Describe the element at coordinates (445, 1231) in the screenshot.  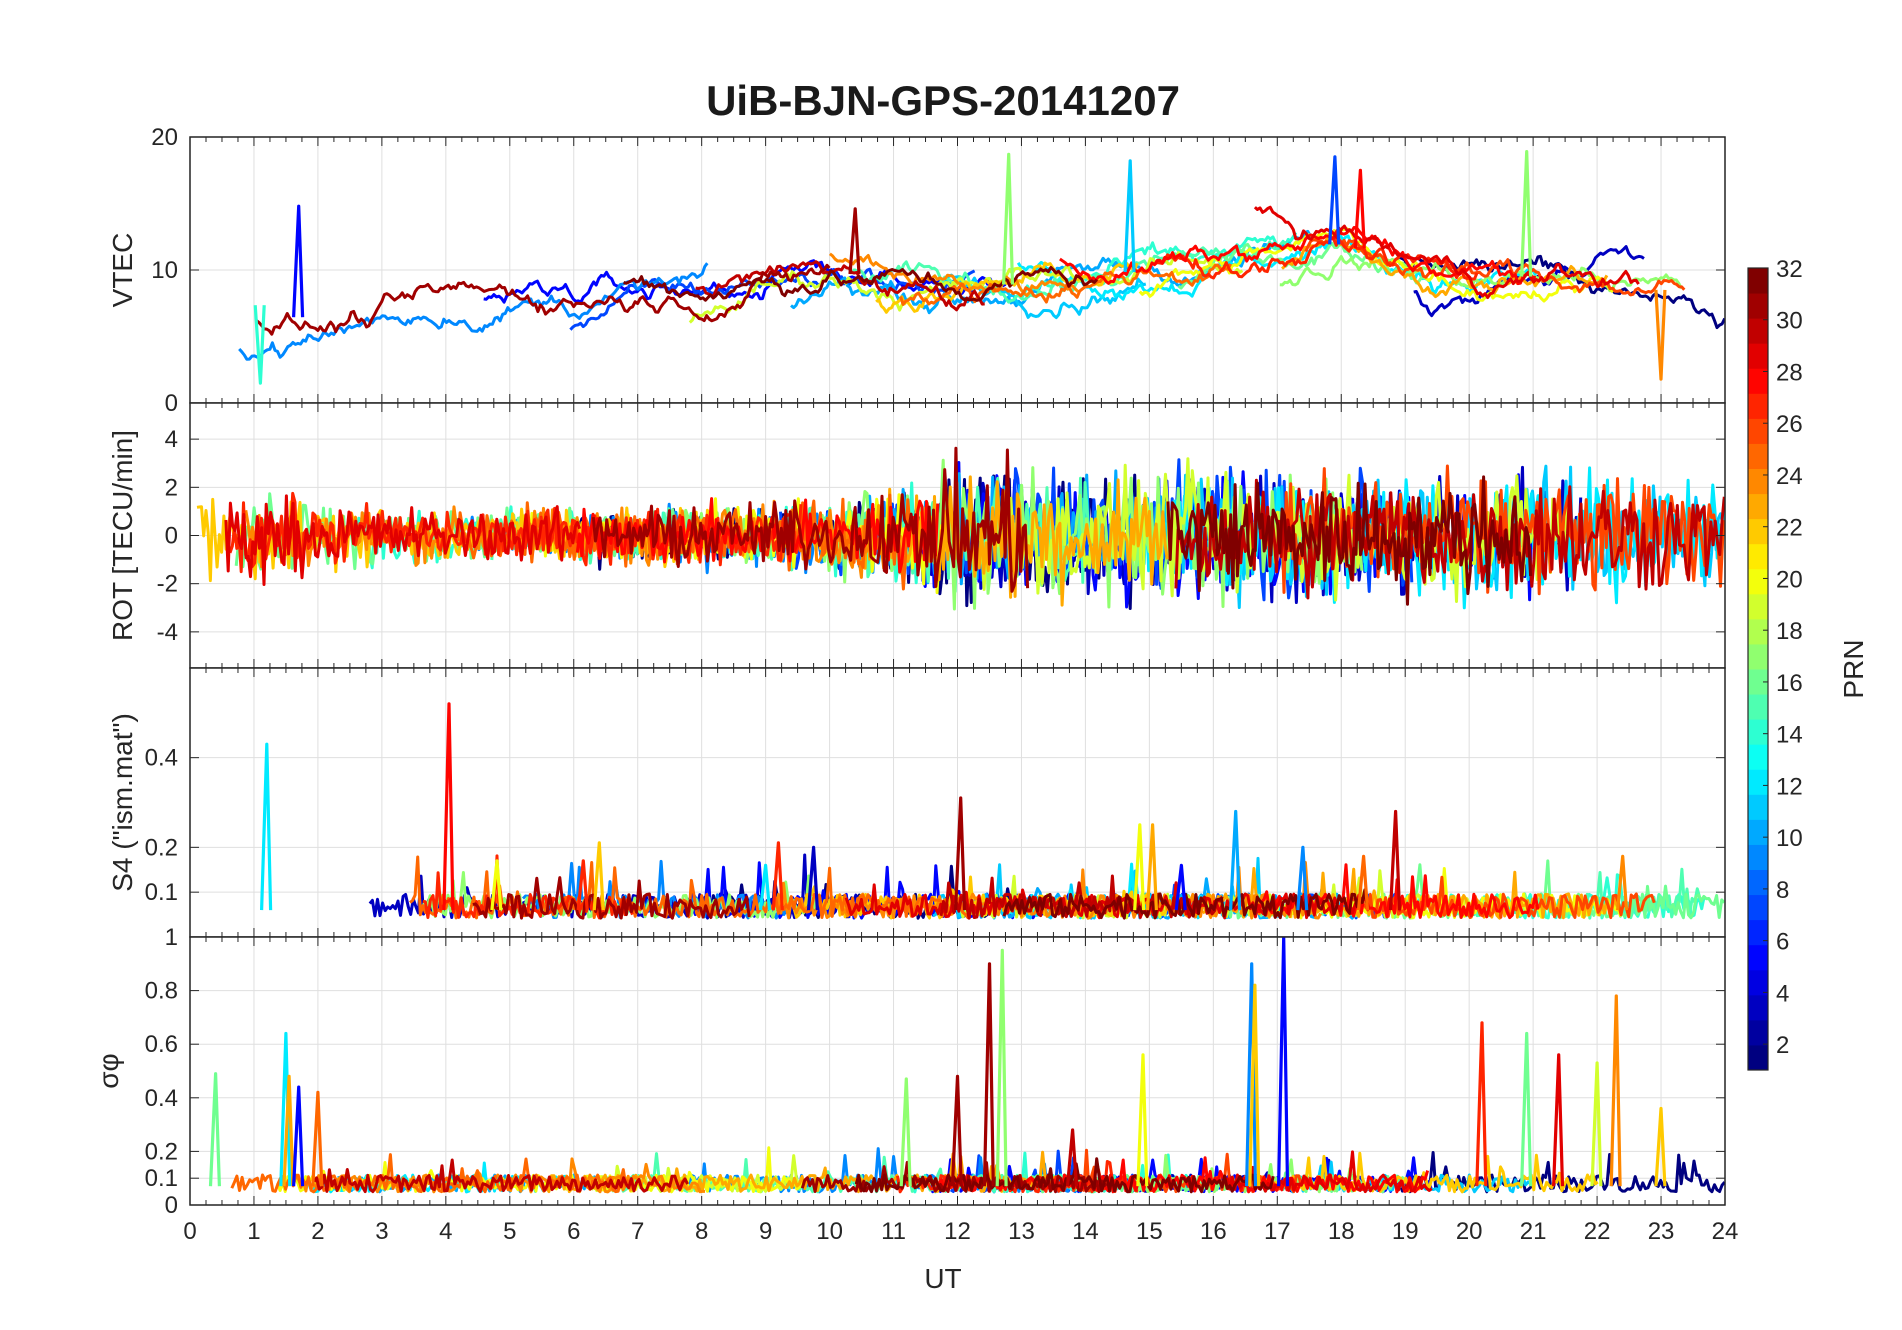
I see `x-tick-label: 4` at that location.